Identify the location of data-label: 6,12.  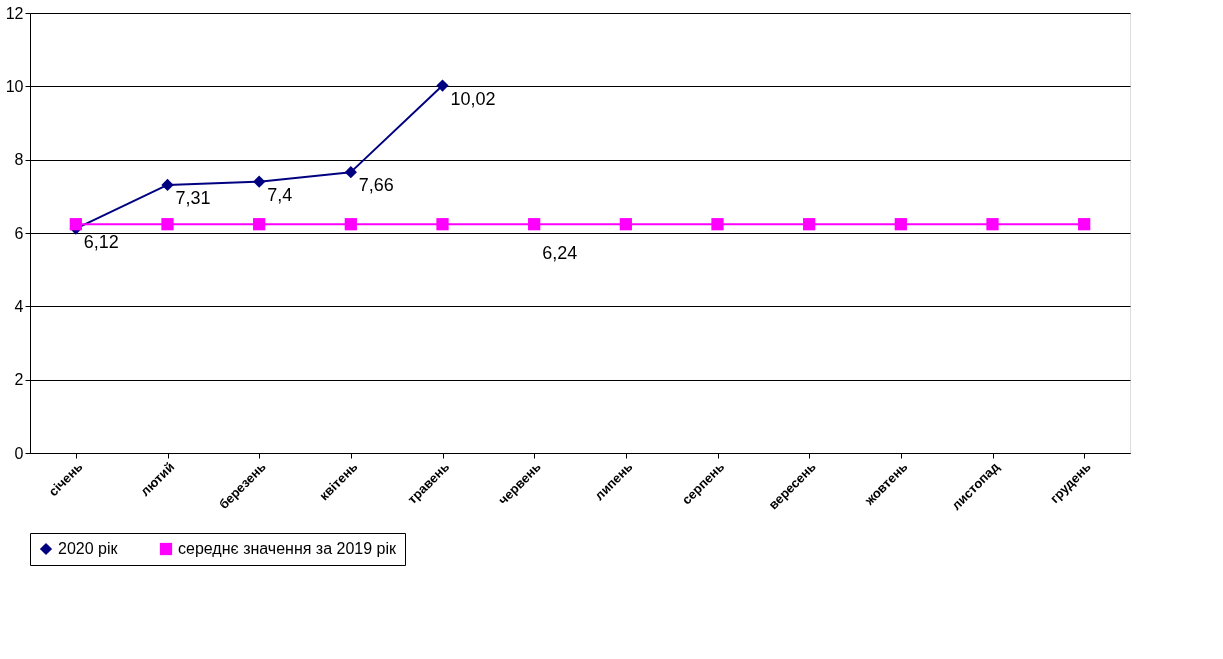
(101, 241).